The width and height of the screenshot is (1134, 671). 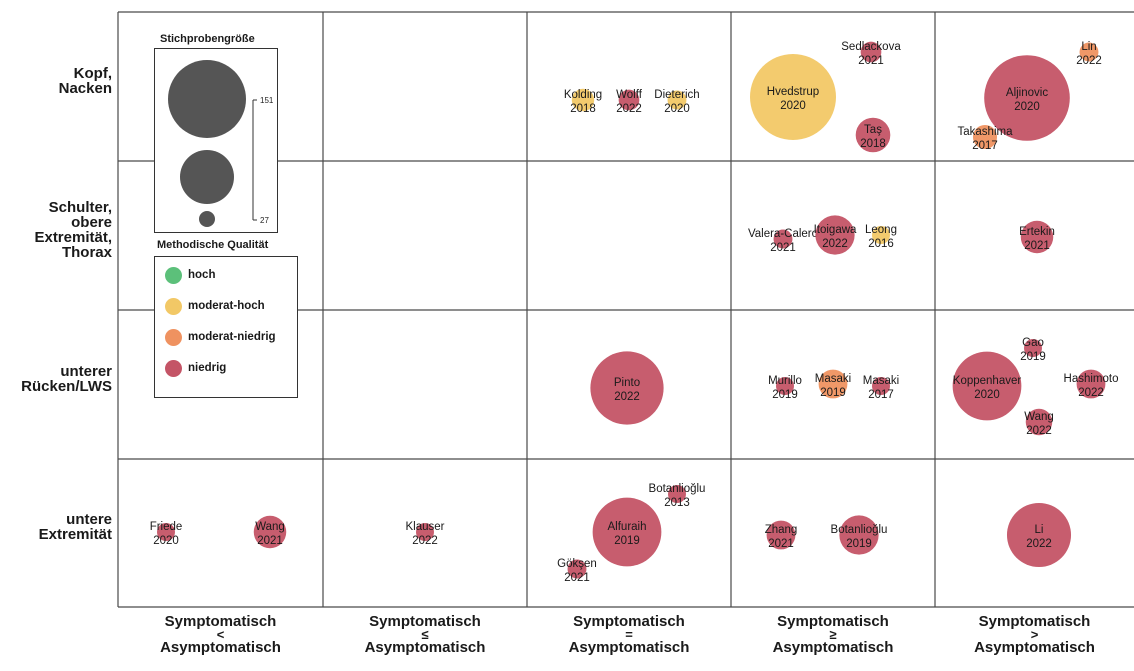 I want to click on study-author-label: Kolding, so click(x=583, y=95).